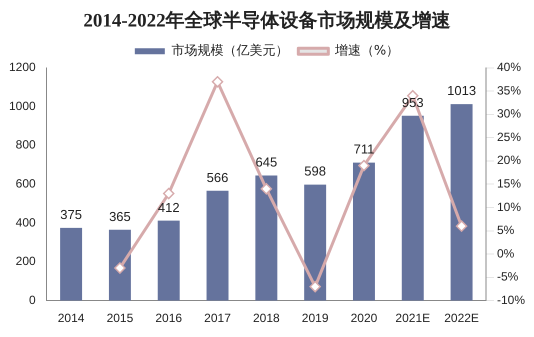  What do you see at coordinates (505, 253) in the screenshot?
I see `y2-tick-label: 0%` at bounding box center [505, 253].